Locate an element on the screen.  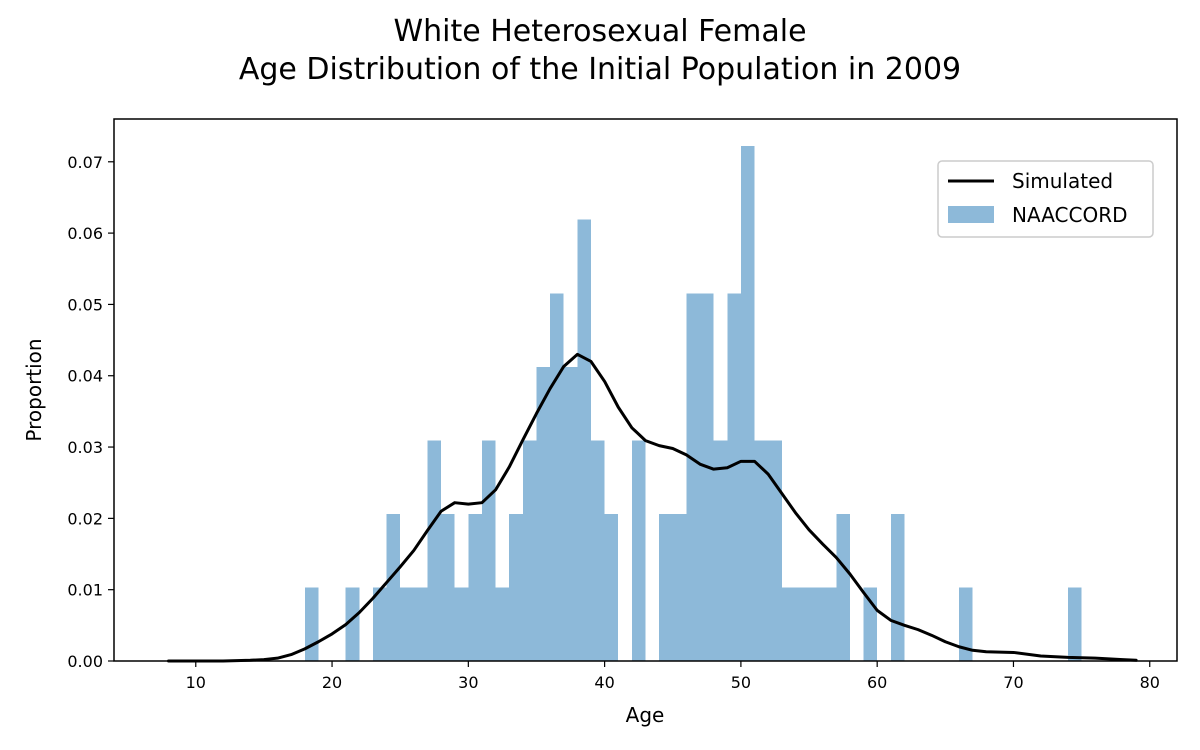
x-tick-label: 30 is located at coordinates (468, 682).